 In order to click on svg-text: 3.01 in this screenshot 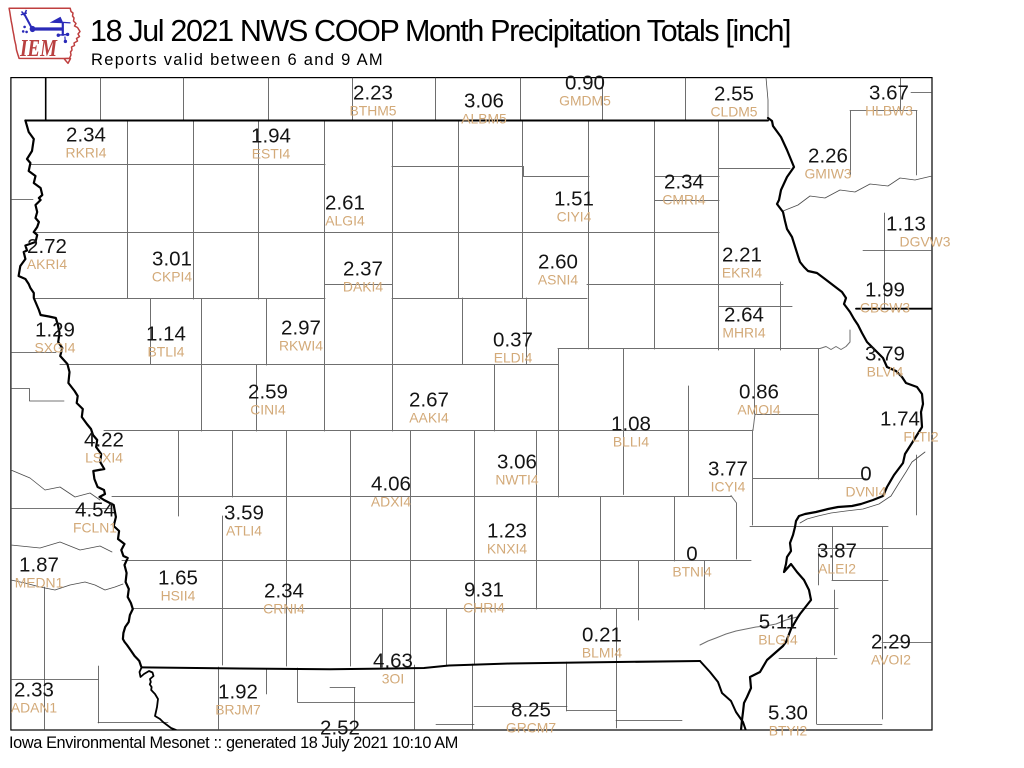, I will do `click(172, 259)`.